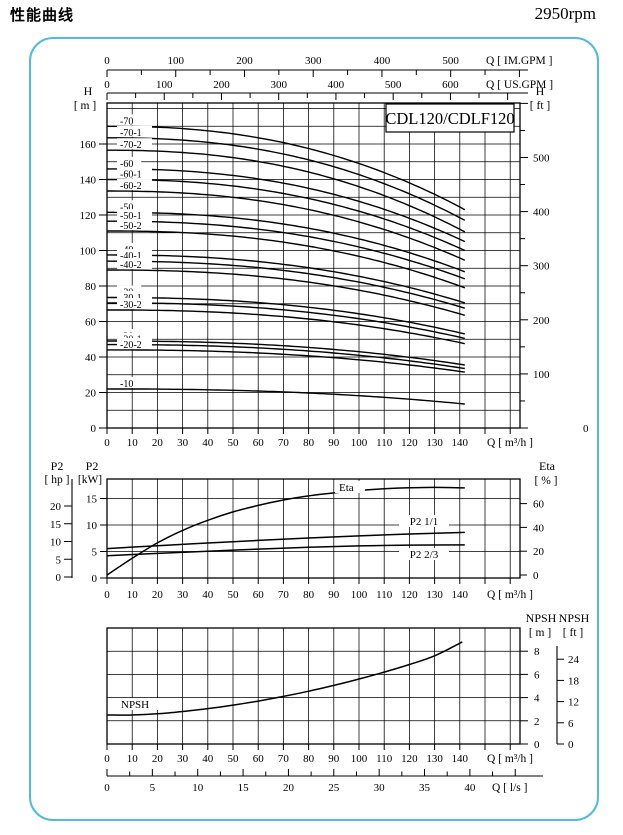 This screenshot has width=623, height=835. What do you see at coordinates (573, 703) in the screenshot?
I see `svg-text: 12` at bounding box center [573, 703].